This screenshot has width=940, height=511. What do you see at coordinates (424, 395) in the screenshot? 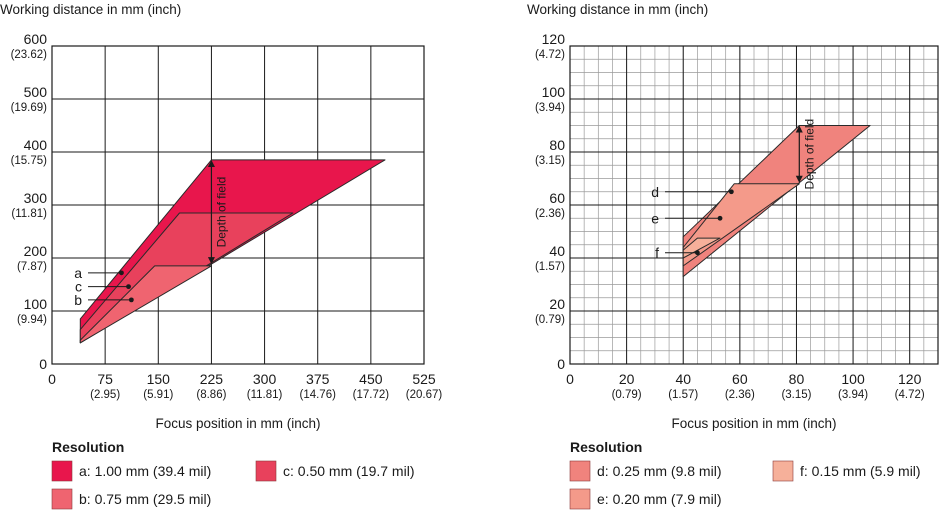
I see `x-tick-sublabel: (20.67)` at bounding box center [424, 395].